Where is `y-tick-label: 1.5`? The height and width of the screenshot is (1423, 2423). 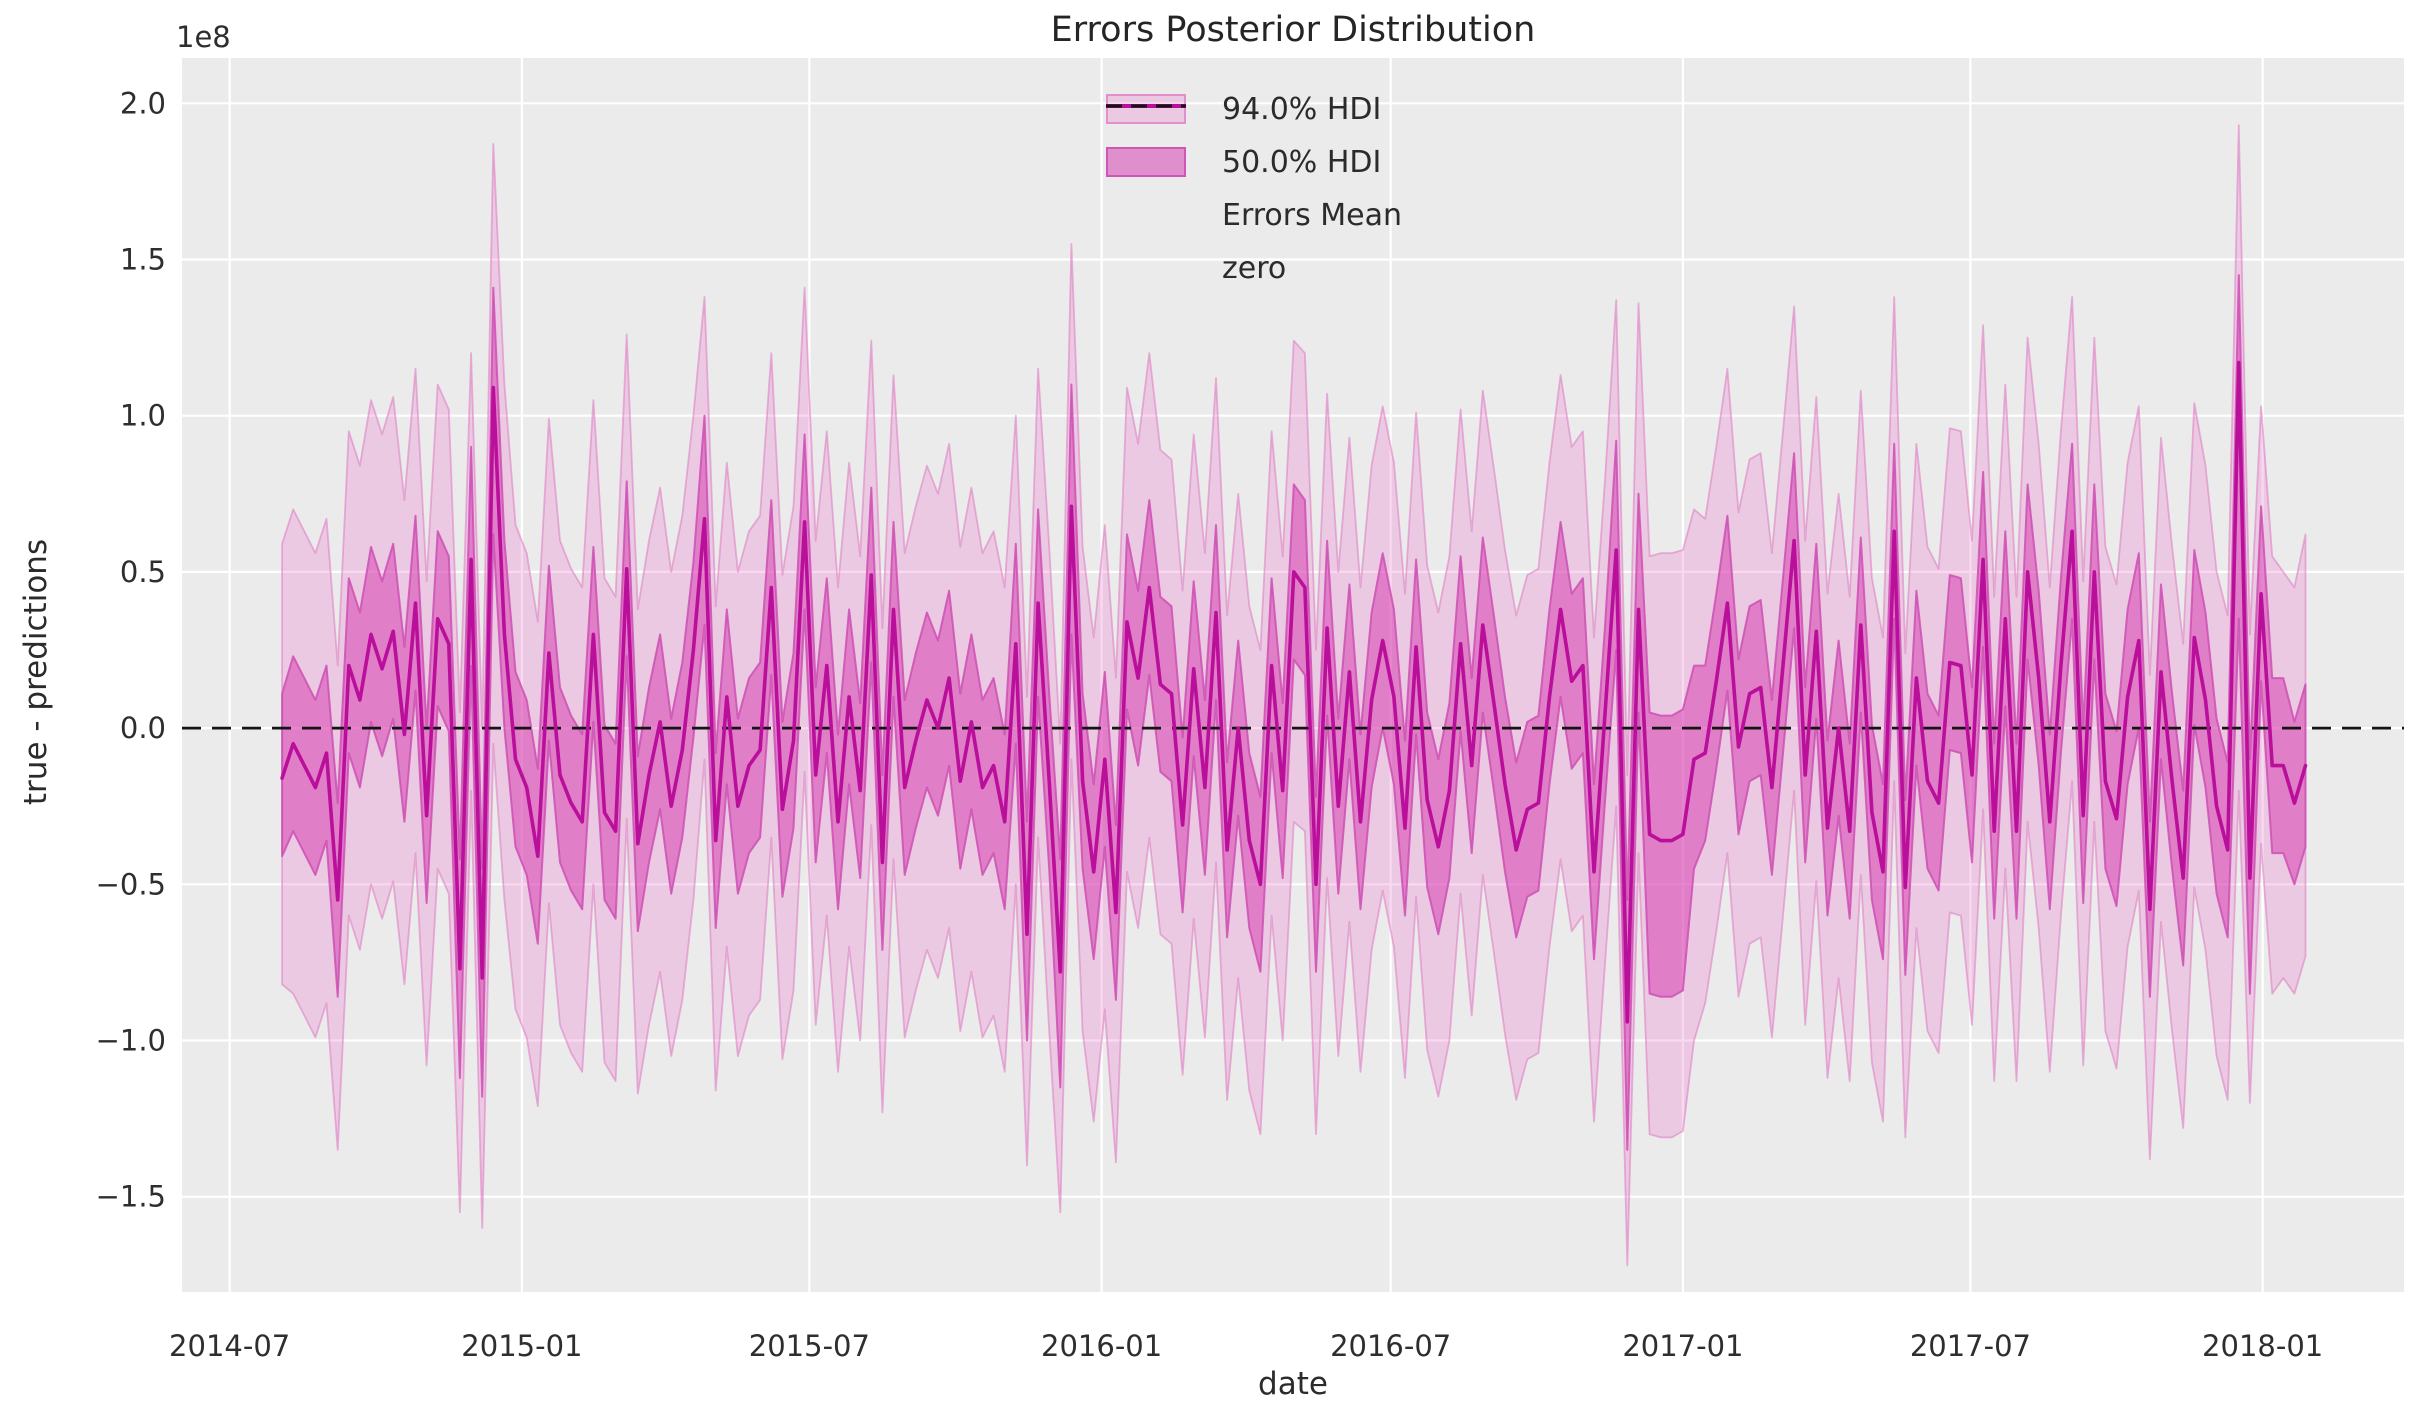 y-tick-label: 1.5 is located at coordinates (143, 260).